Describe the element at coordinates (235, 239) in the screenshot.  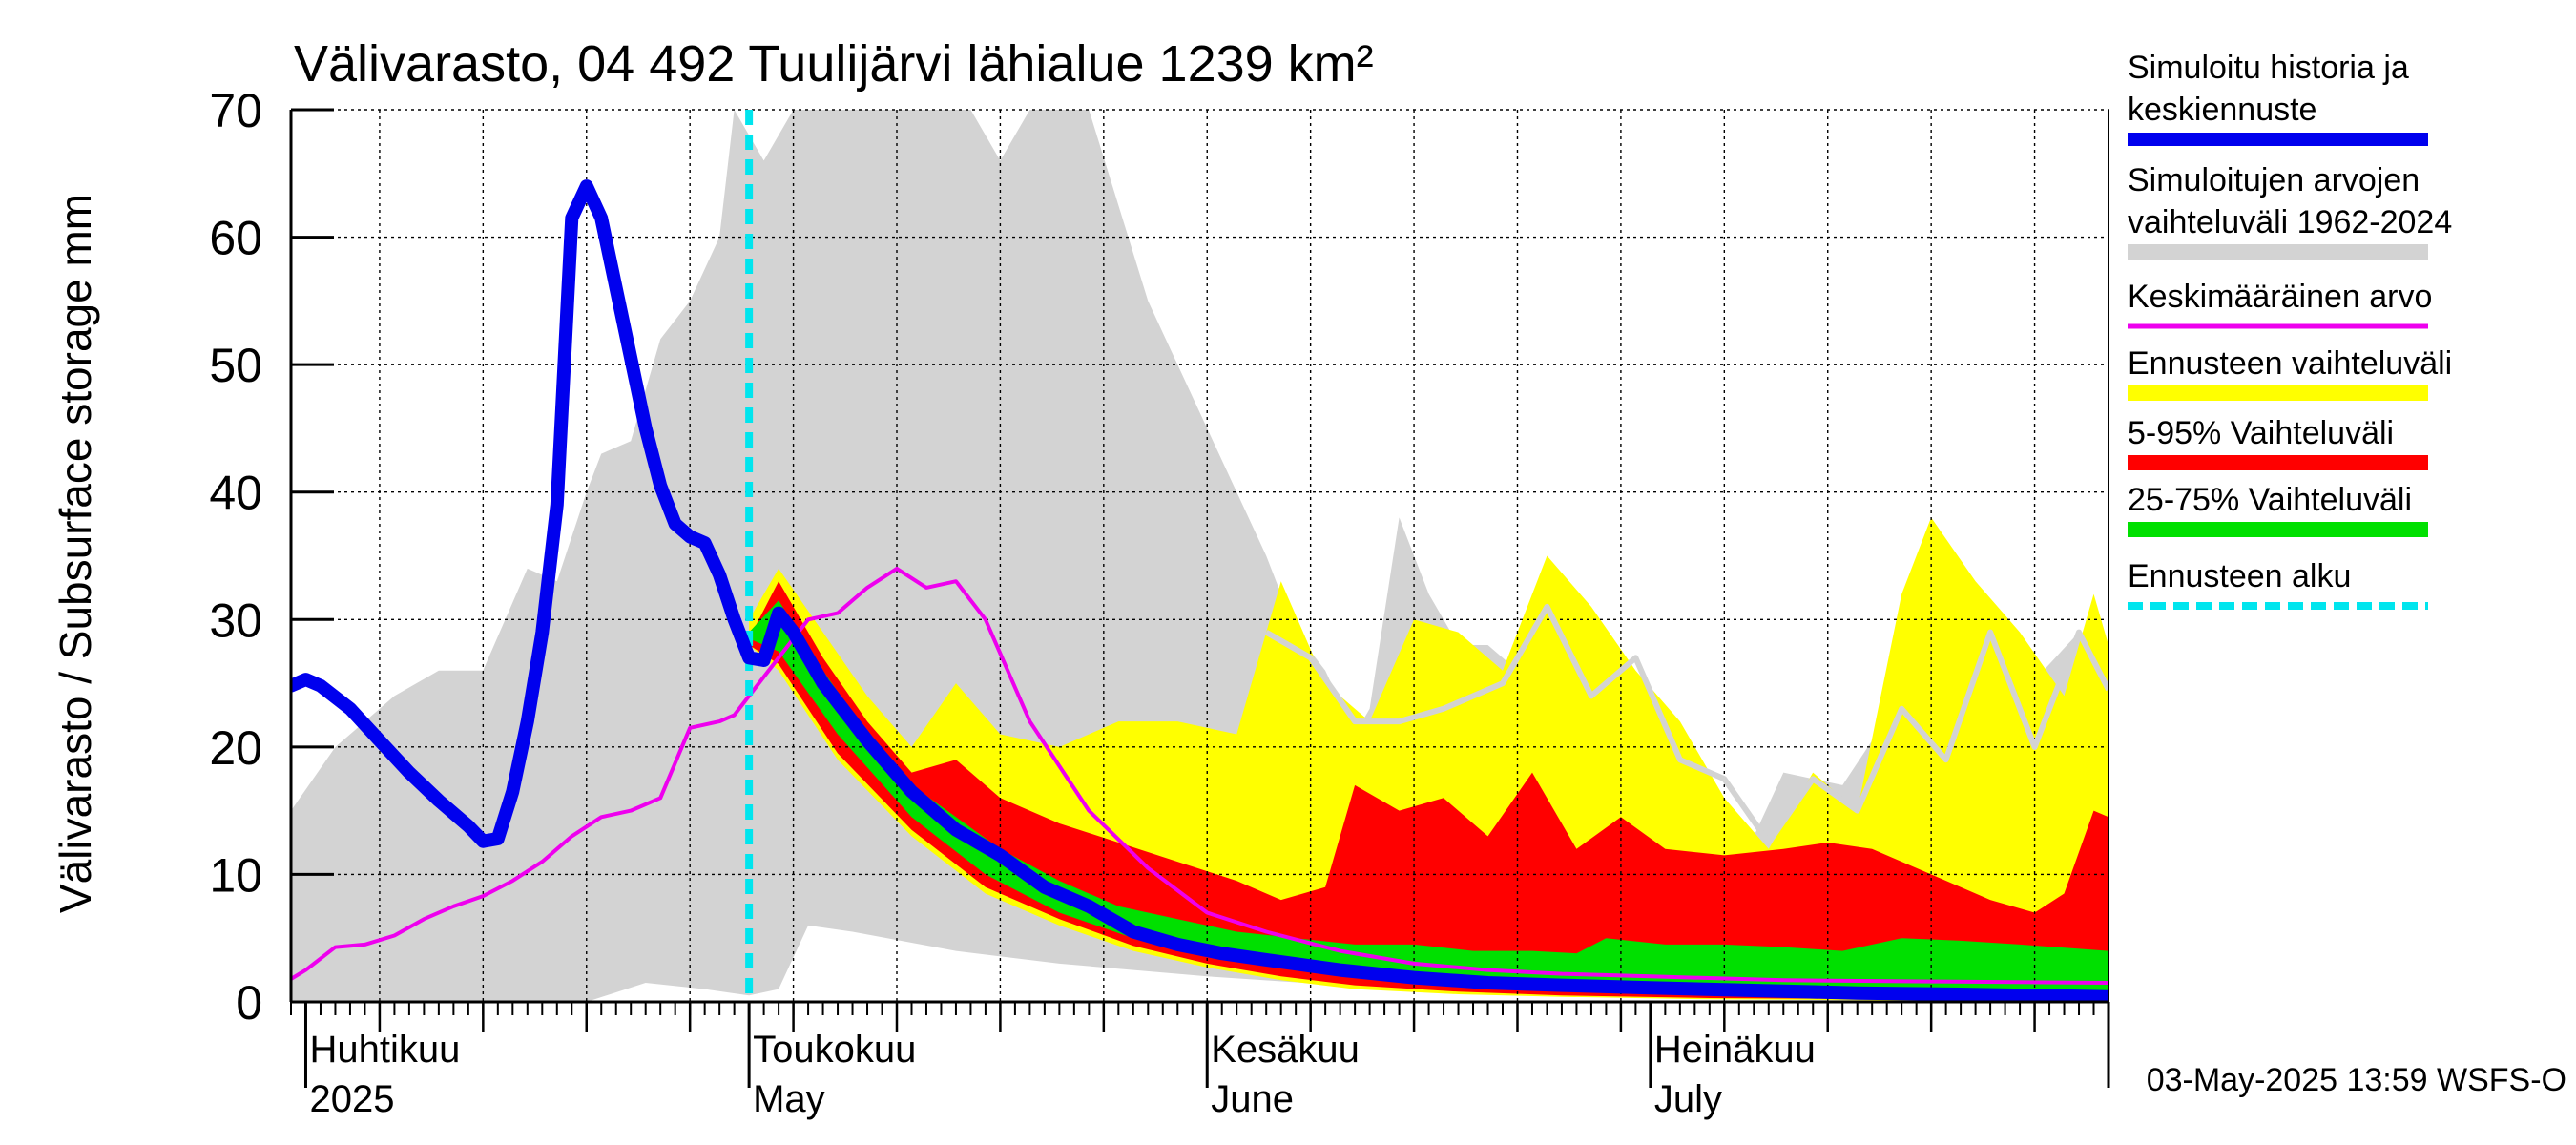
I see `y-tick-label: 60` at that location.